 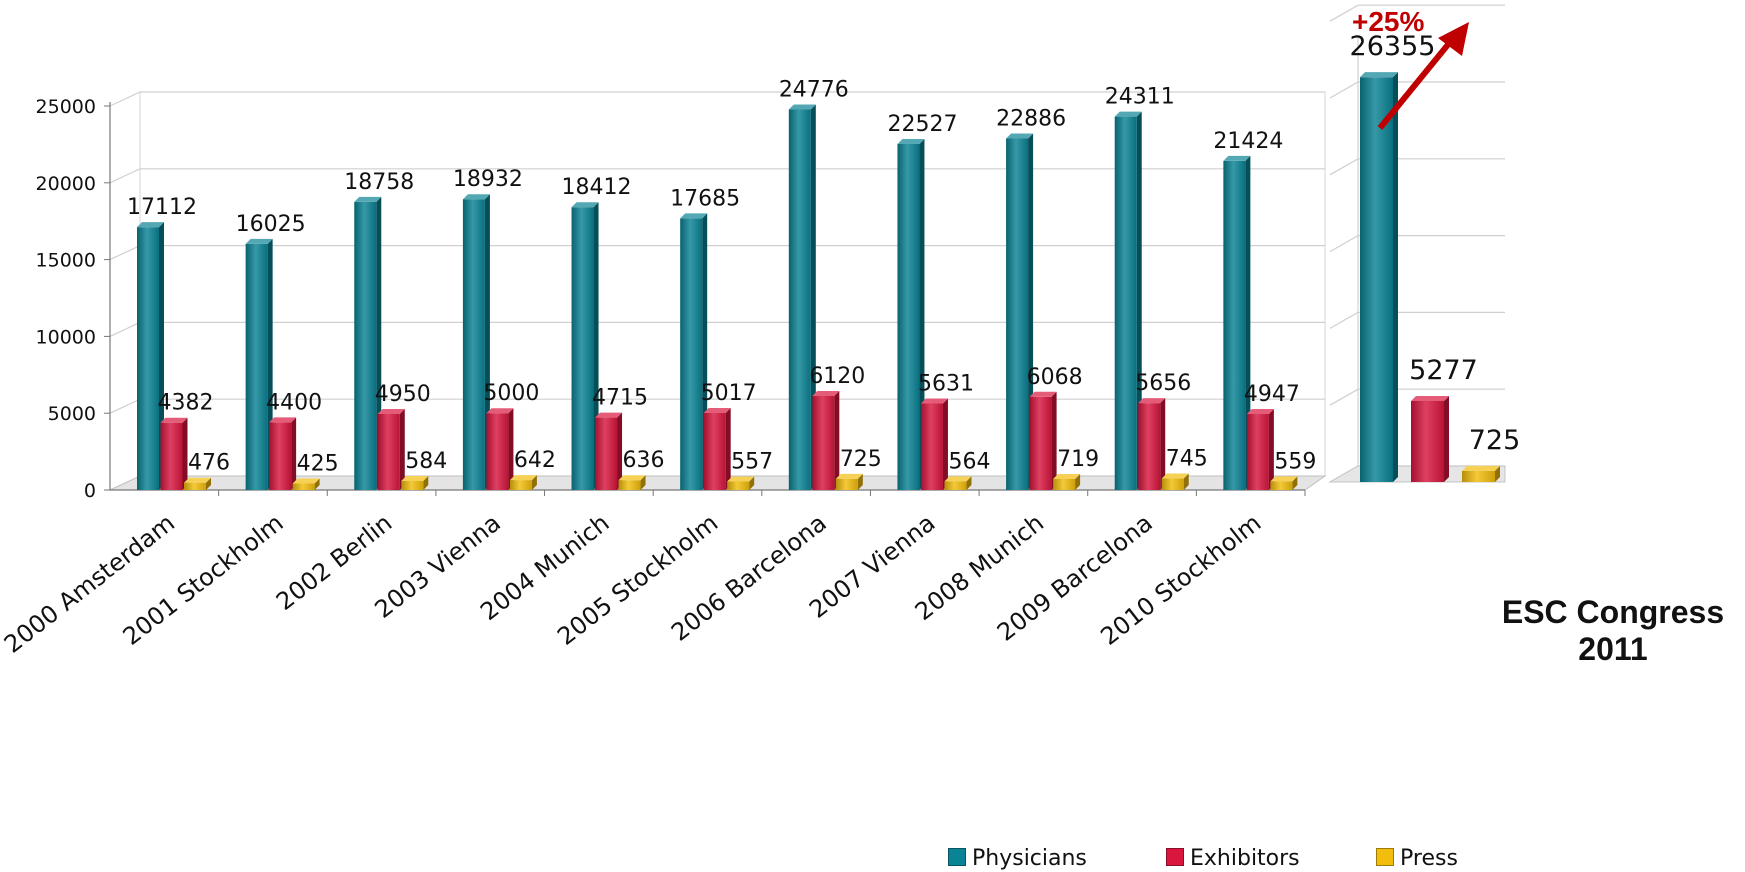 I want to click on data-label-2011-press: 725, so click(x=1495, y=440).